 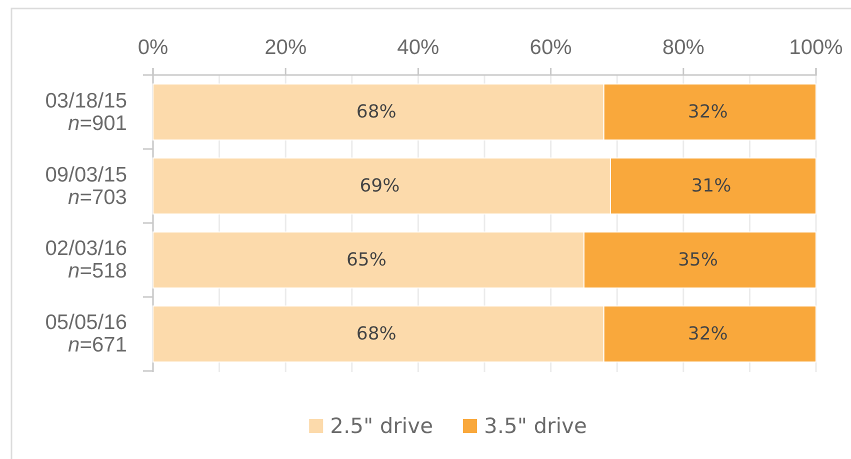 What do you see at coordinates (86, 260) in the screenshot?
I see `y-tick-label: 02/03/16 n=518` at bounding box center [86, 260].